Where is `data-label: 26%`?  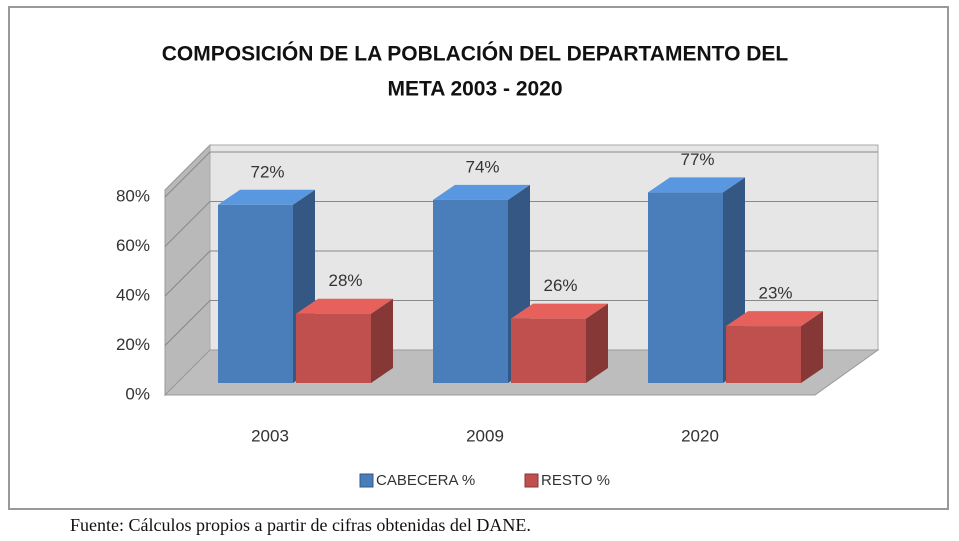
data-label: 26% is located at coordinates (560, 285).